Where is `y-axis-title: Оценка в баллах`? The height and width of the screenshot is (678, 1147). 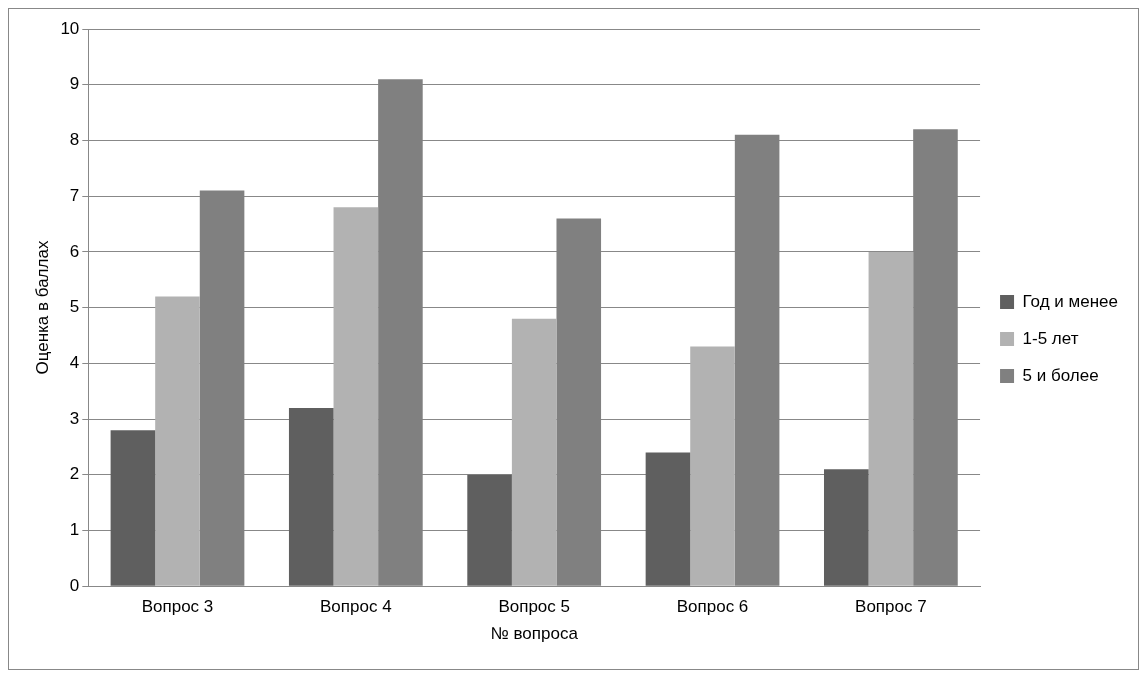
y-axis-title: Оценка в баллах is located at coordinates (42, 307).